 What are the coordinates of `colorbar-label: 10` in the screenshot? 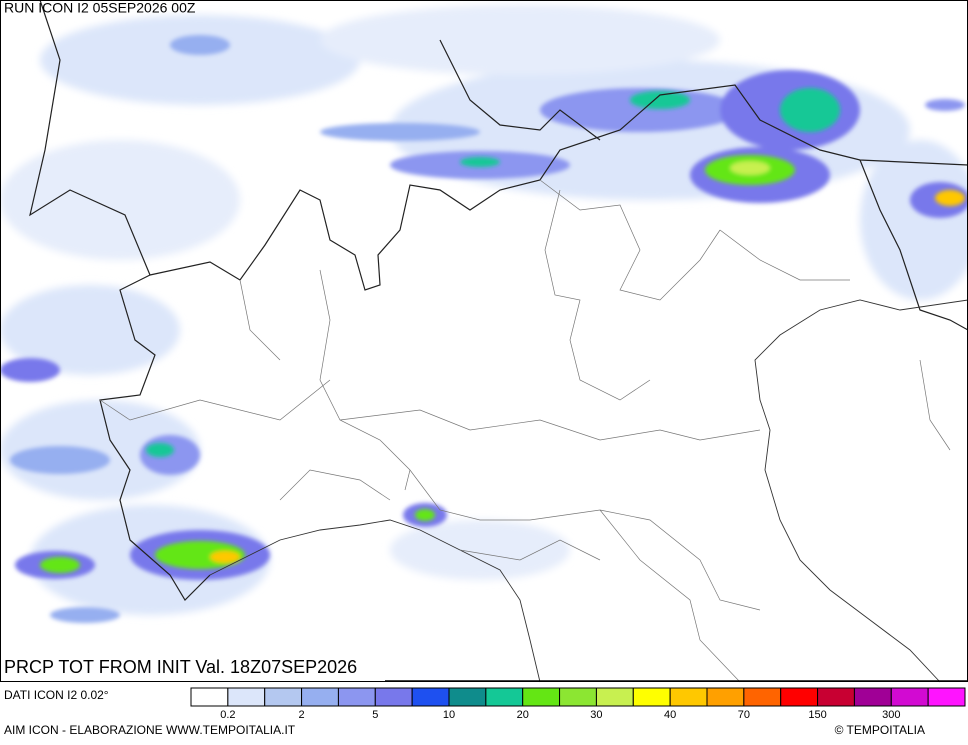 It's located at (449, 715).